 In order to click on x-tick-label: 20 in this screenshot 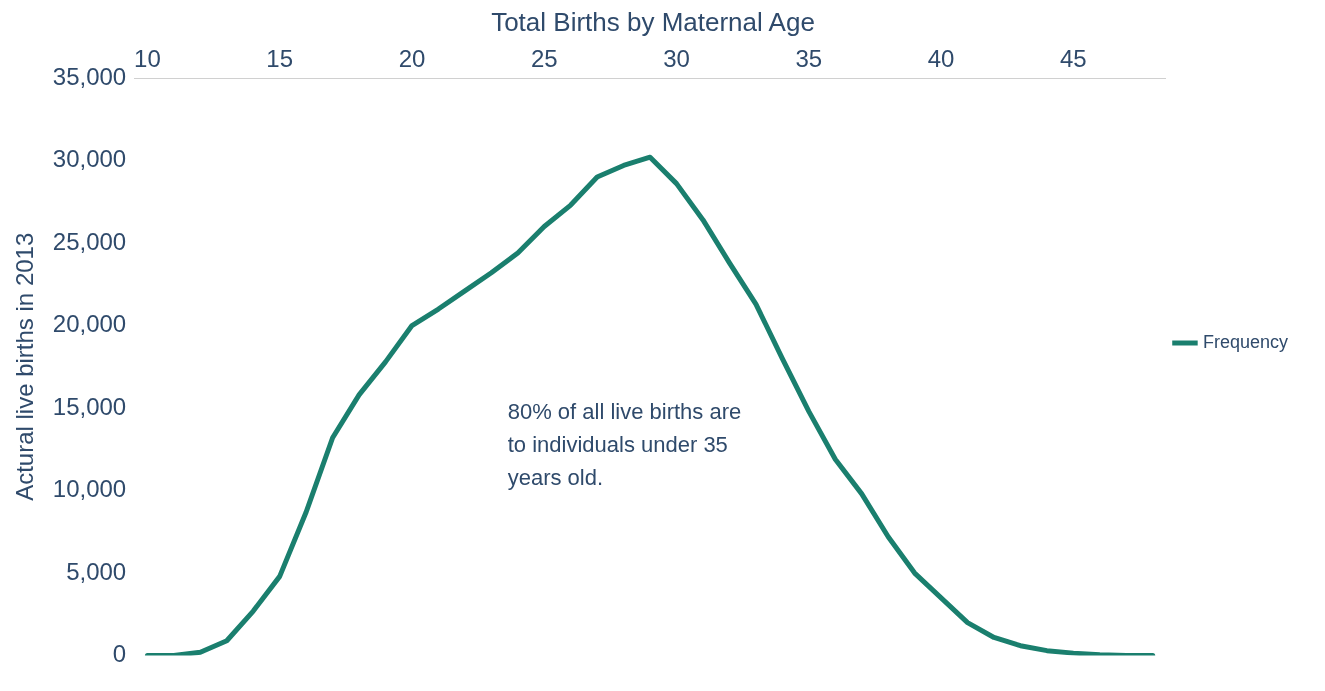, I will do `click(412, 59)`.